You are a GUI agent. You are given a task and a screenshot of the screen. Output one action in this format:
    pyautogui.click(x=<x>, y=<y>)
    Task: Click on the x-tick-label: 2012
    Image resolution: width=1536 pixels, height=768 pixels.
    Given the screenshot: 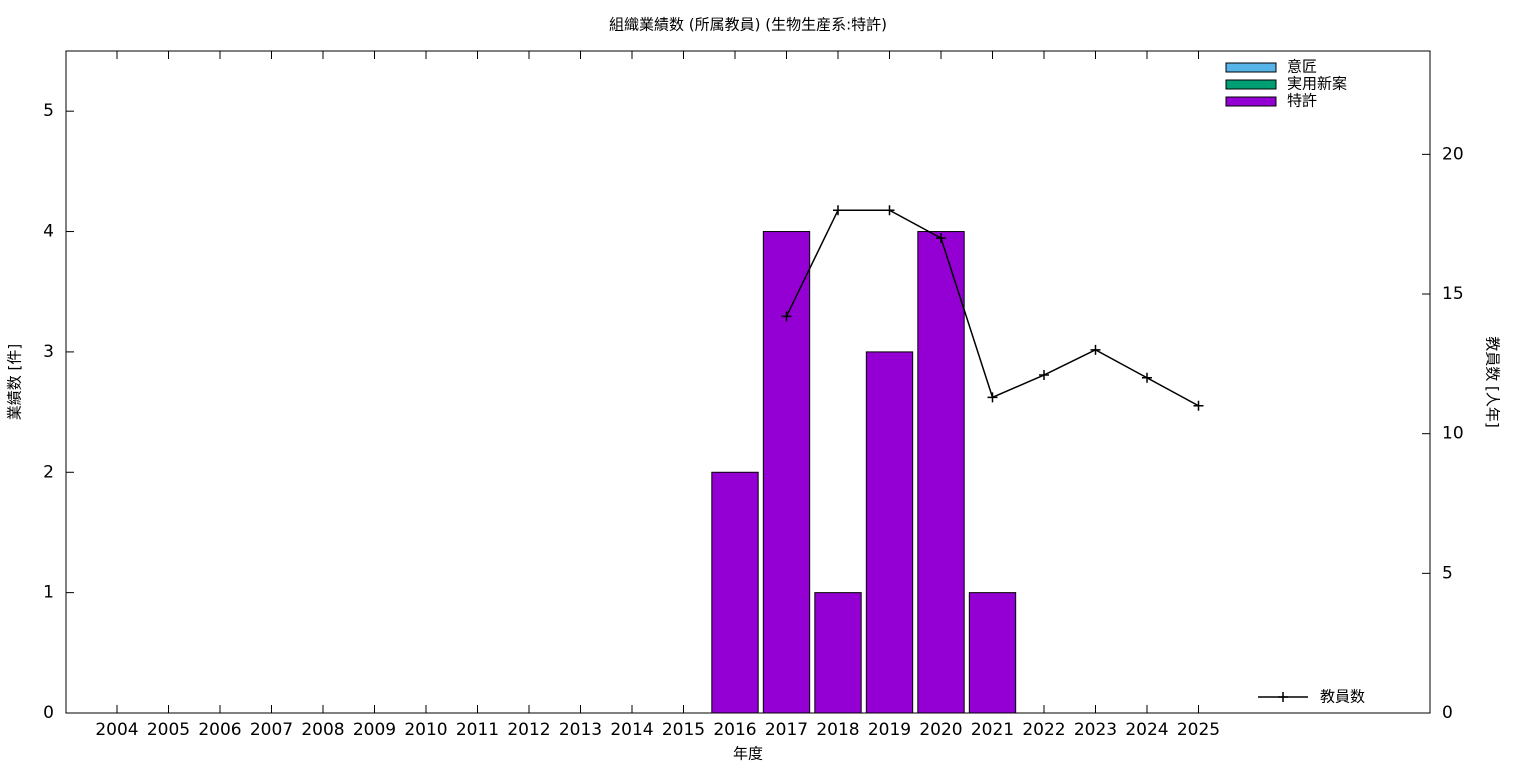 What is the action you would take?
    pyautogui.click(x=528, y=730)
    